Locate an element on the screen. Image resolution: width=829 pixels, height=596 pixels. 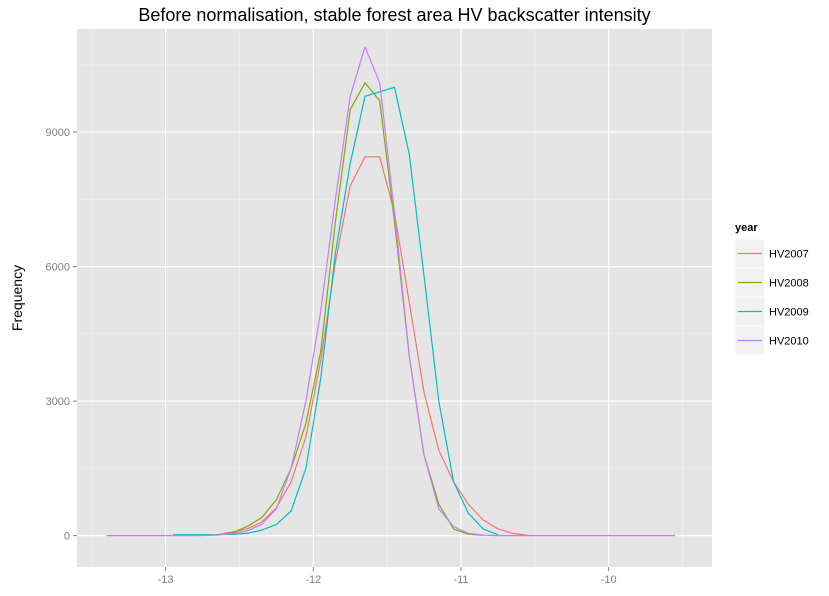
y-tick-label: 9000 is located at coordinates (58, 133).